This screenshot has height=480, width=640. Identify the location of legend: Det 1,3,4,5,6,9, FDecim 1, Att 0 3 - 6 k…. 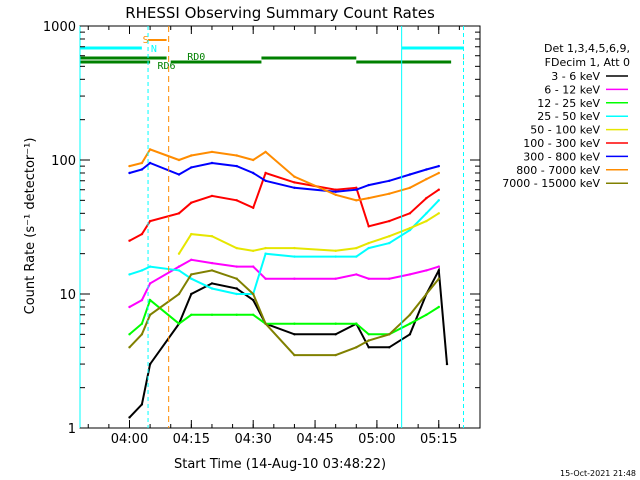
(566, 116).